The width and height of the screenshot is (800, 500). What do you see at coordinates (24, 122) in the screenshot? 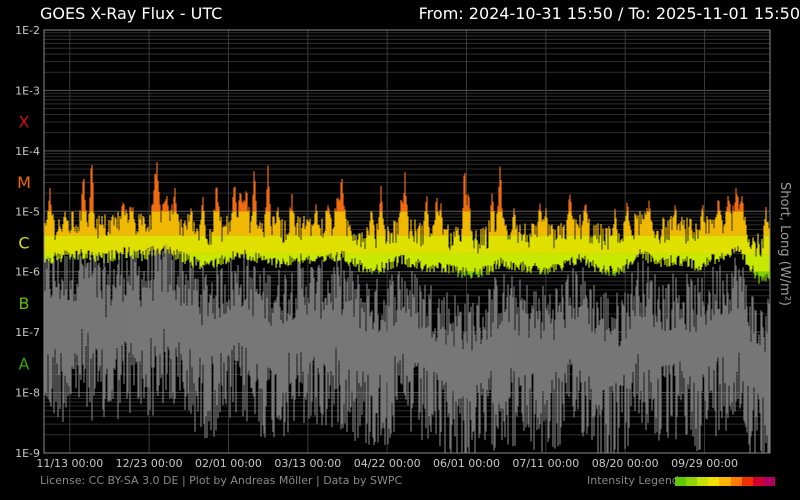
I see `flare-class-x: X` at bounding box center [24, 122].